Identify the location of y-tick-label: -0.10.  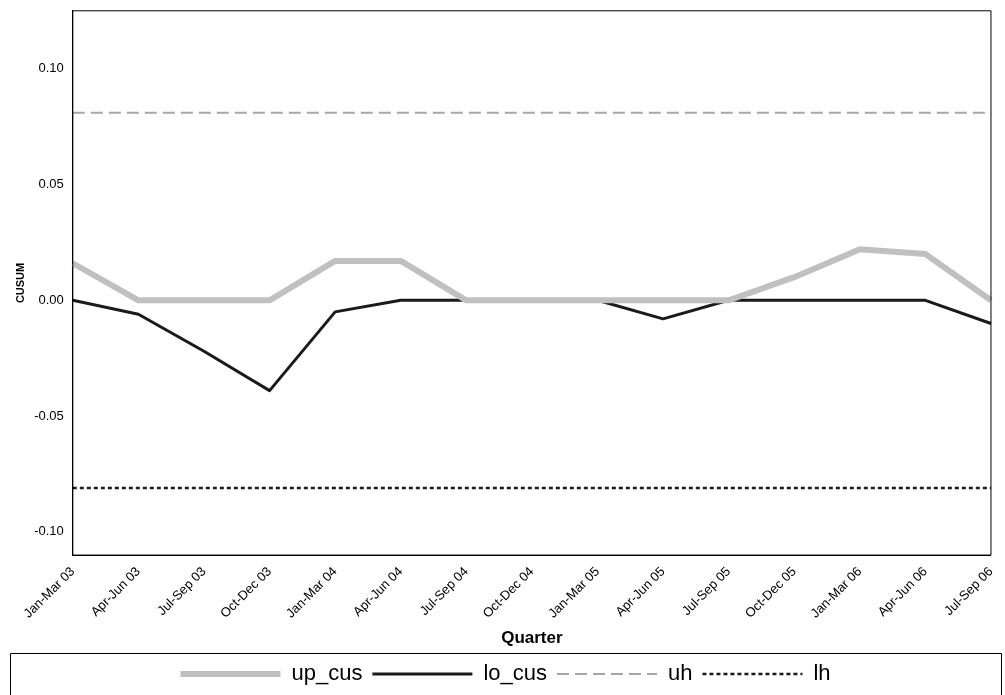
(49, 531).